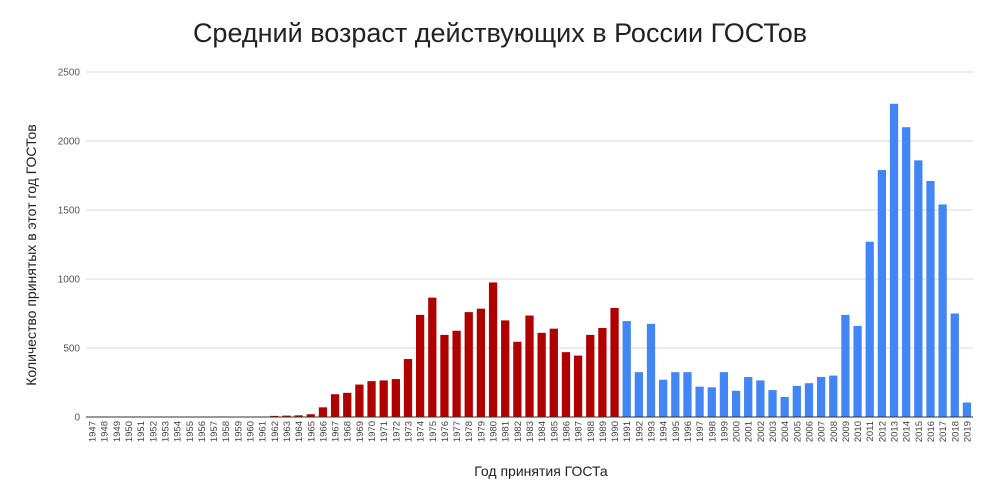  Describe the element at coordinates (178, 431) in the screenshot. I see `x-tick-label: 1954` at that location.